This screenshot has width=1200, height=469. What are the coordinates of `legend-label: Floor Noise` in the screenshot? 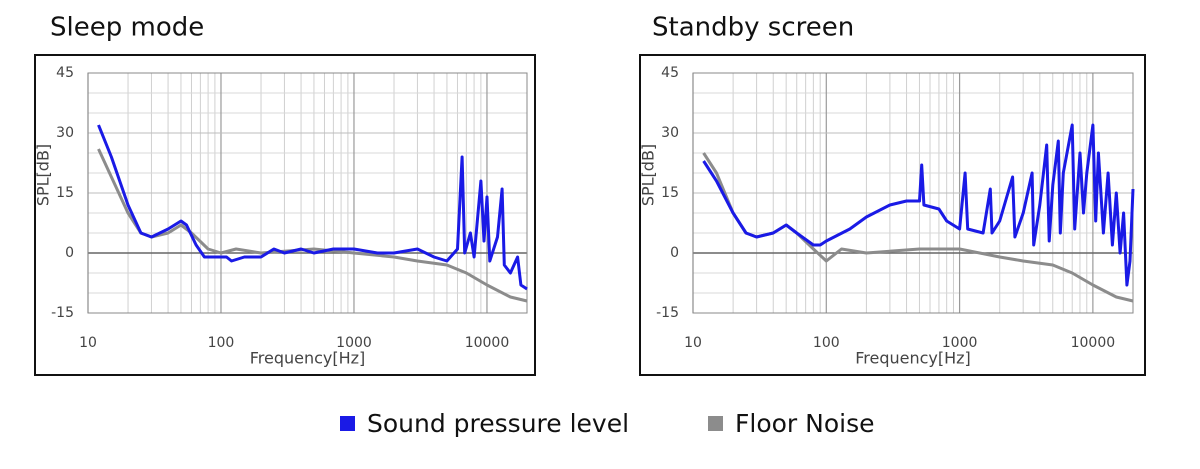 It's located at (805, 423).